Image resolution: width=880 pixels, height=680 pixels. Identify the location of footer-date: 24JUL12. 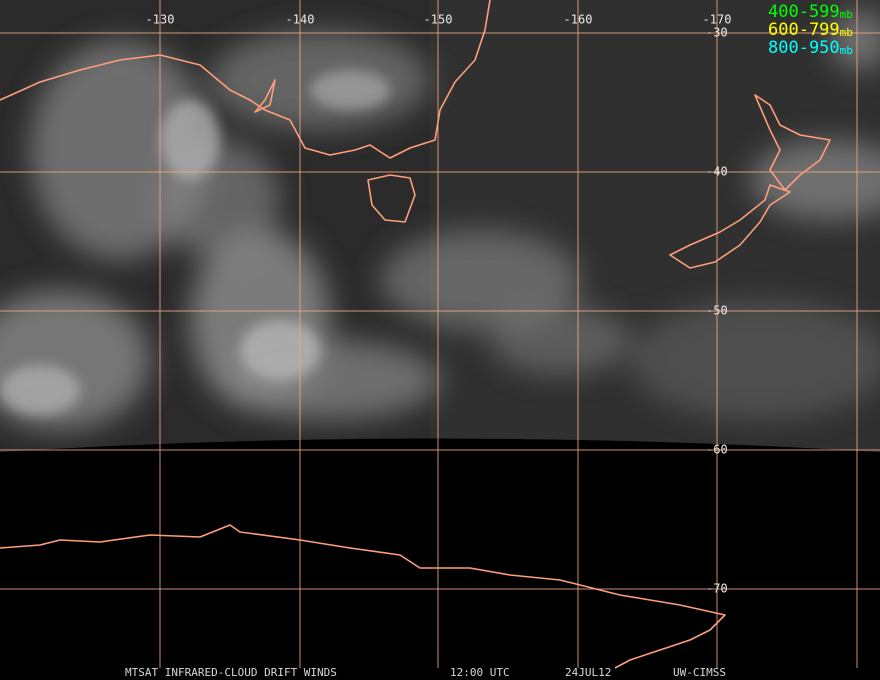
(588, 672).